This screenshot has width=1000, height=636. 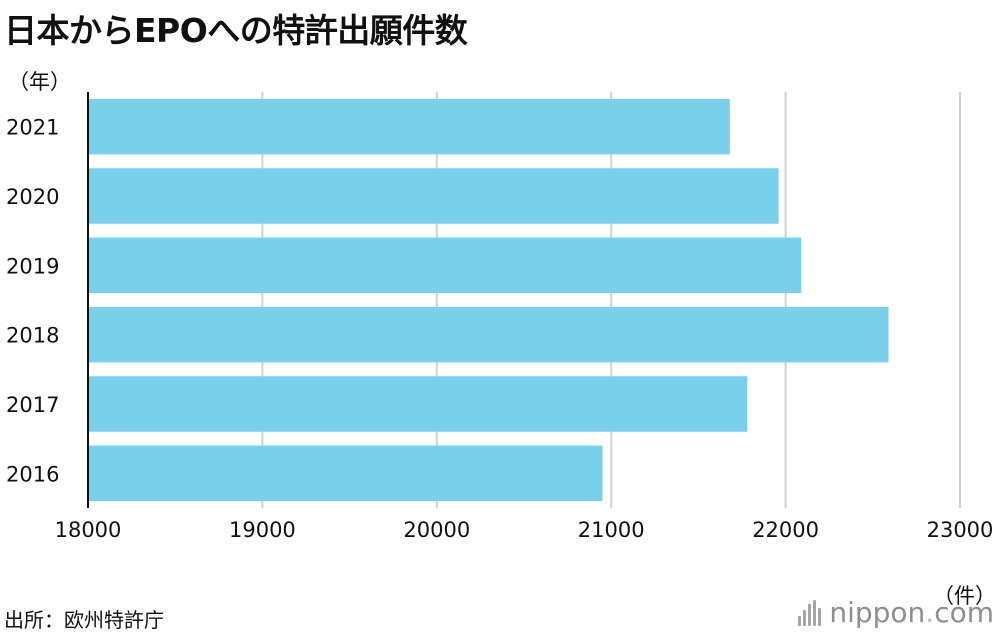 I want to click on x-tick-label: 18000, so click(x=88, y=530).